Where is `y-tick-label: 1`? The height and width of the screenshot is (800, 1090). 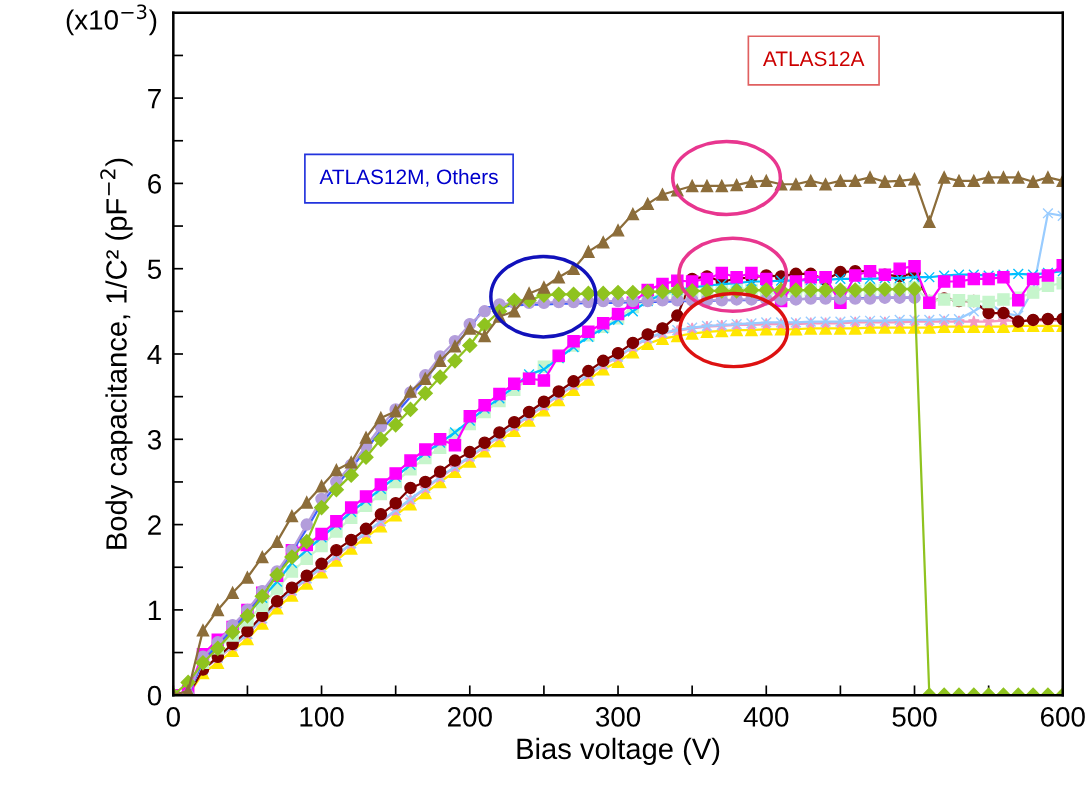
y-tick-label: 1 is located at coordinates (154, 610).